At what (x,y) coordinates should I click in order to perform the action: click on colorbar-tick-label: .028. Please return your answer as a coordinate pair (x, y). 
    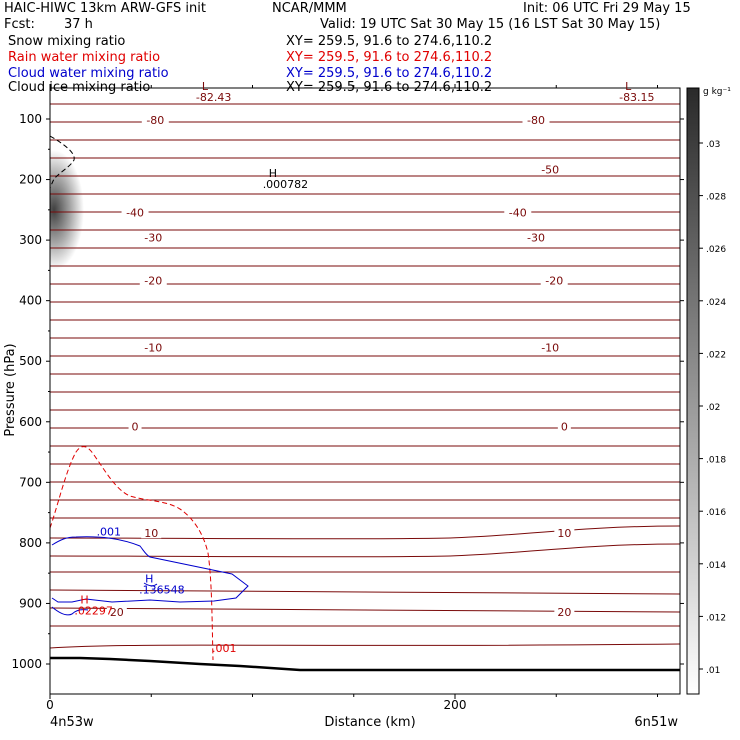
    Looking at the image, I should click on (716, 198).